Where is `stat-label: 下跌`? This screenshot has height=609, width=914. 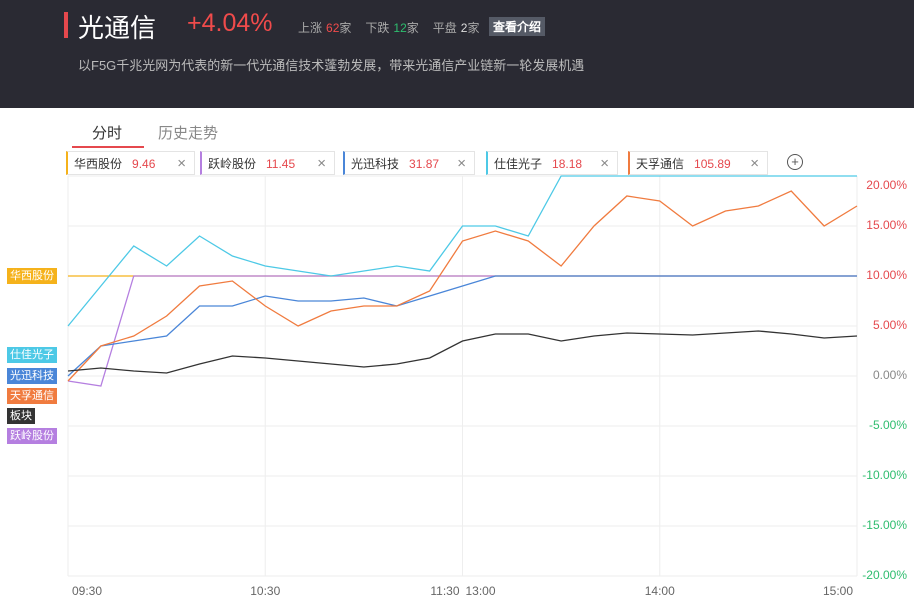 stat-label: 下跌 is located at coordinates (377, 28).